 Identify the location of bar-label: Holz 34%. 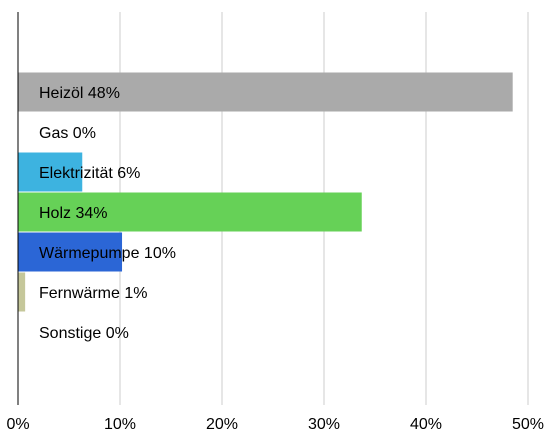
(73, 213).